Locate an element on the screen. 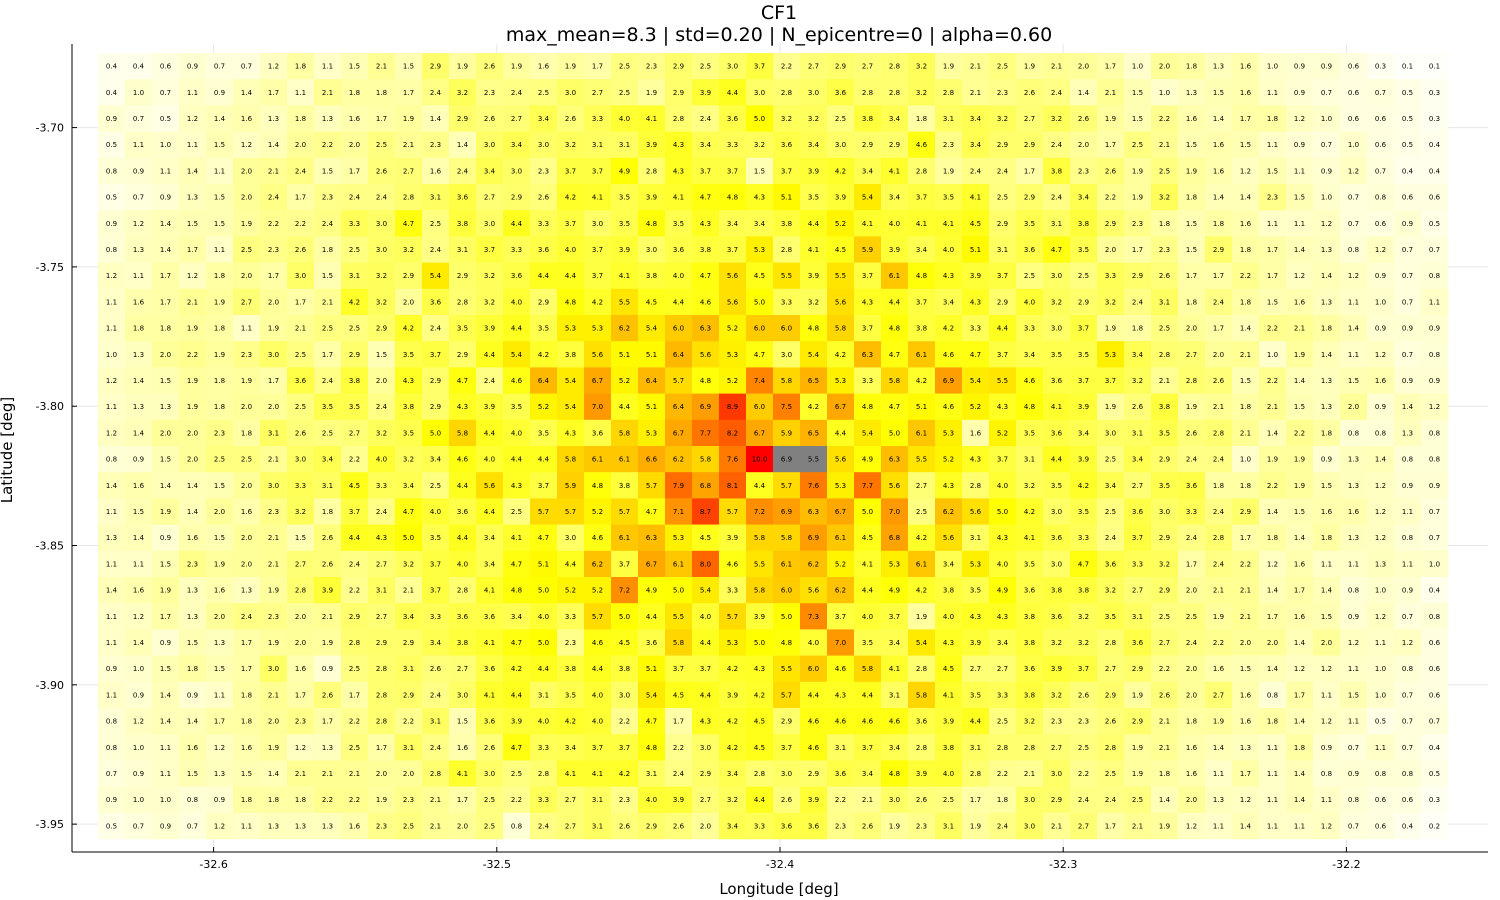 Image resolution: width=1500 pixels, height=900 pixels. cell-value: 7.0 is located at coordinates (840, 643).